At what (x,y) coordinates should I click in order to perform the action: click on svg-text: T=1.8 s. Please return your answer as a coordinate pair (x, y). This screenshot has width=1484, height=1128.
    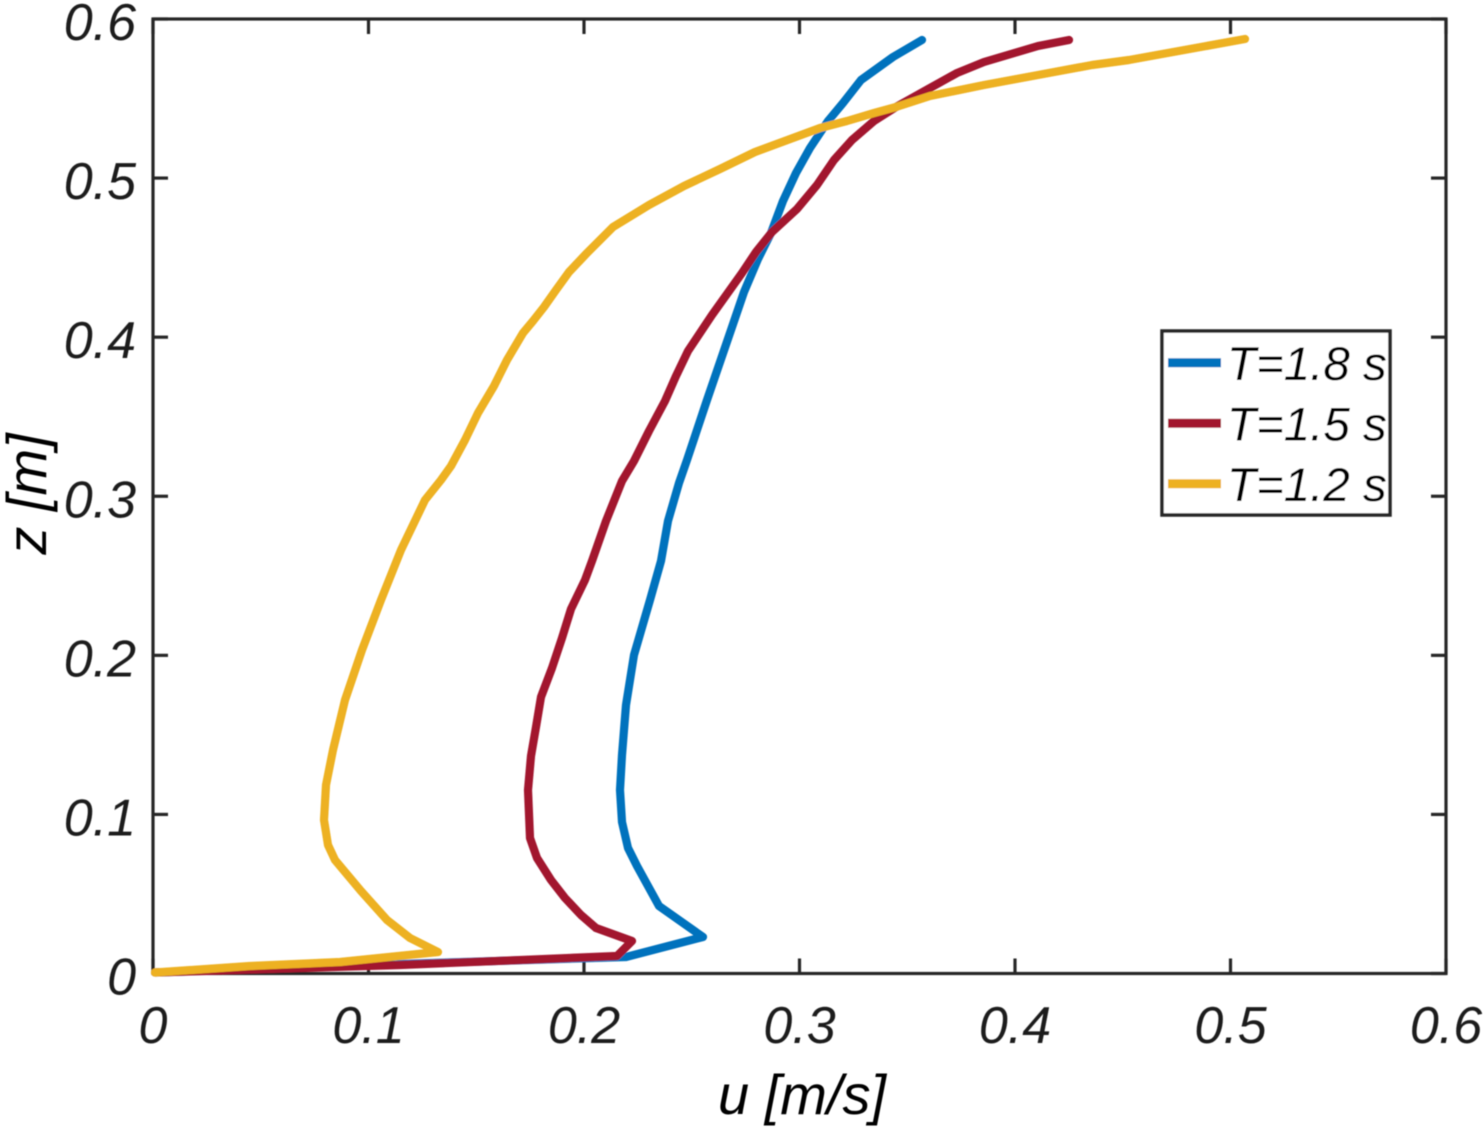
    Looking at the image, I should click on (1307, 364).